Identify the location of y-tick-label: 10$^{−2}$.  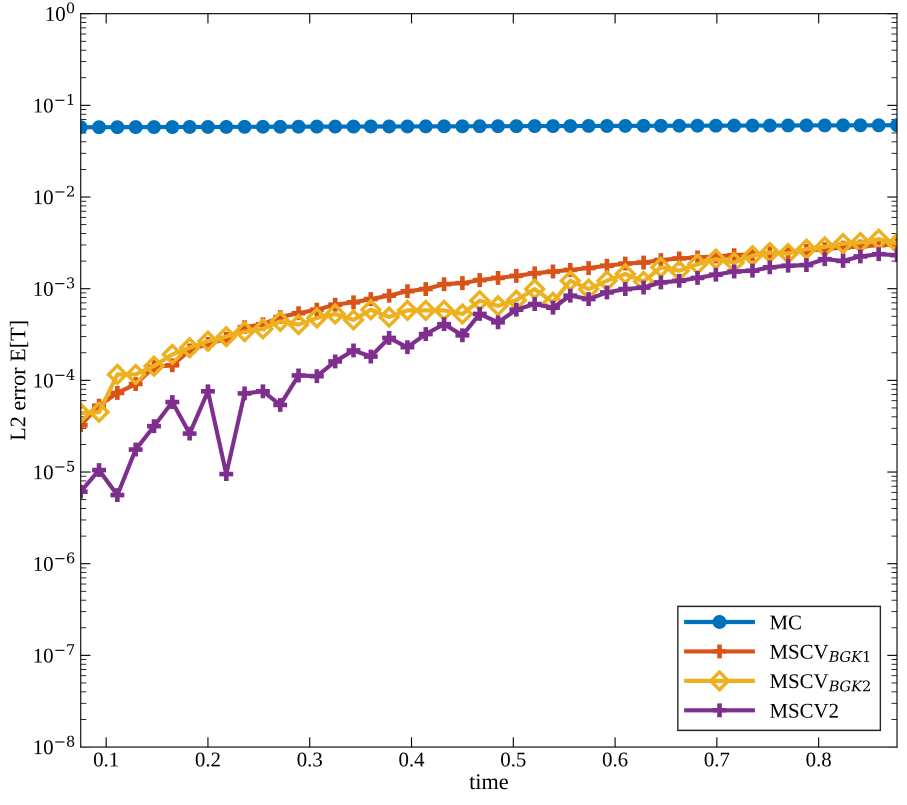
(54, 195).